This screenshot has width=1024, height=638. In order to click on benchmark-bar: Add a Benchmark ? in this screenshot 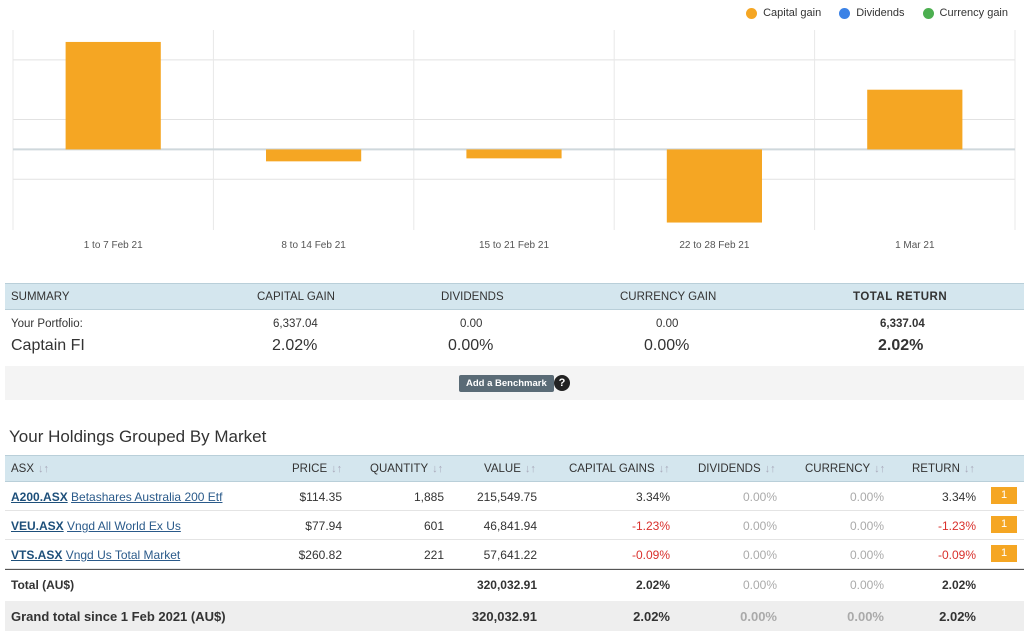, I will do `click(514, 383)`.